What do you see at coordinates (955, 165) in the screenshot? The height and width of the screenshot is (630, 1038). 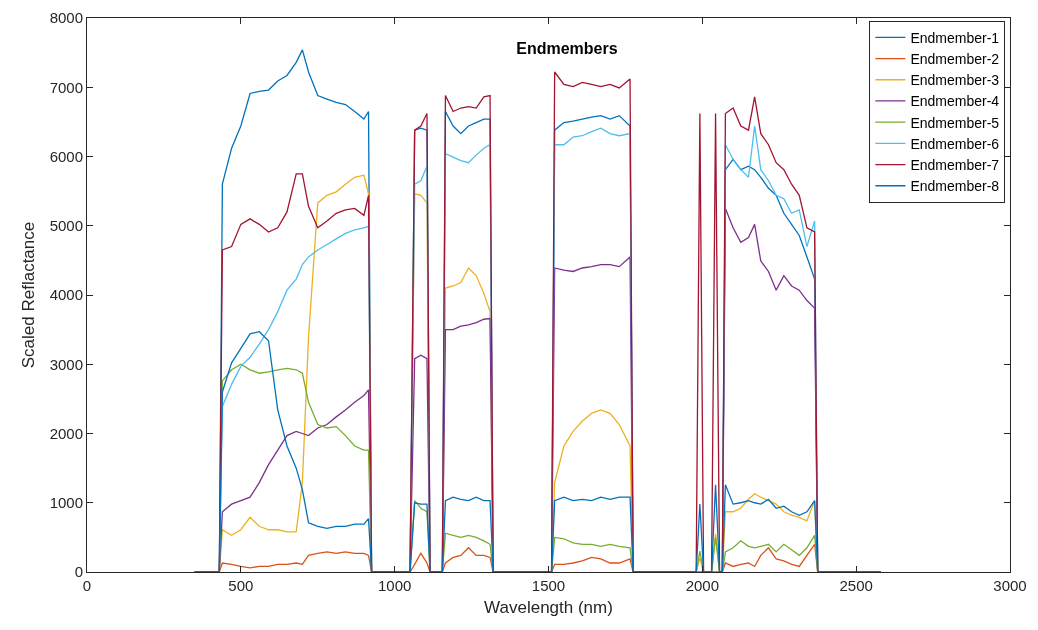 I see `legend-label: Endmember-7` at bounding box center [955, 165].